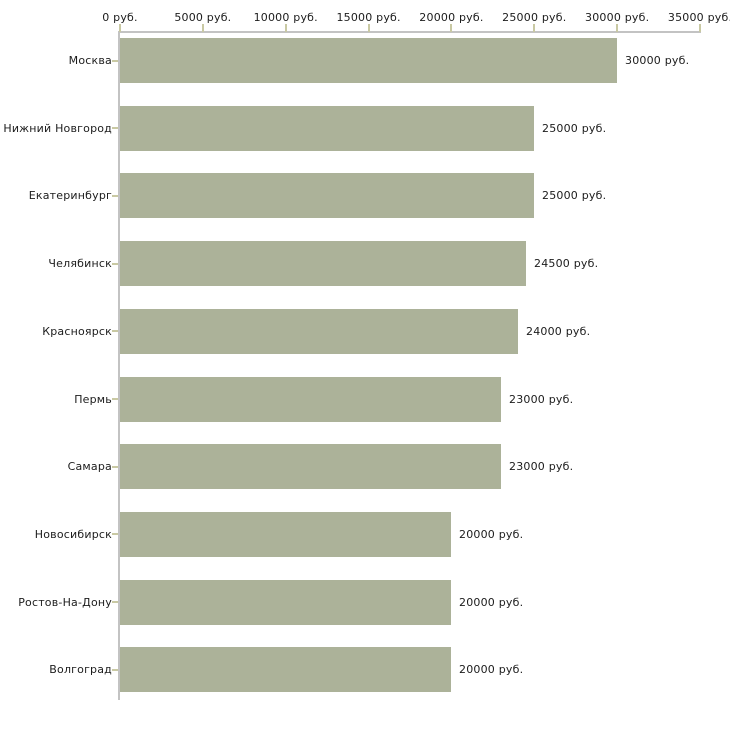 The image size is (730, 730). Describe the element at coordinates (73, 534) in the screenshot. I see `category-label: Новосибирск` at that location.